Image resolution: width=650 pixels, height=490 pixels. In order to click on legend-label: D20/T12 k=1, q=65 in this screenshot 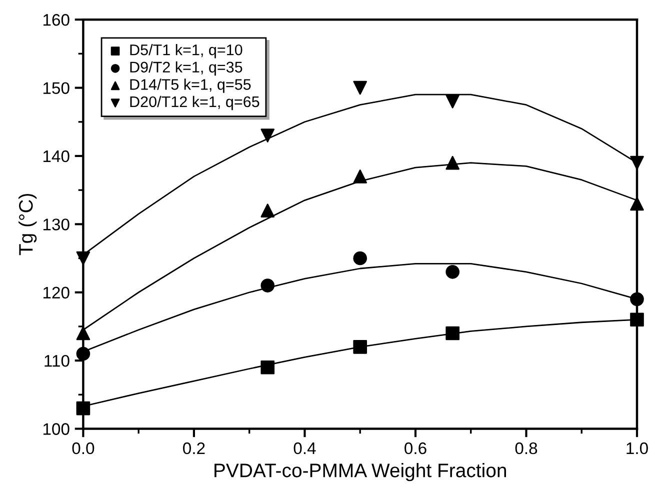, I will do `click(195, 103)`.